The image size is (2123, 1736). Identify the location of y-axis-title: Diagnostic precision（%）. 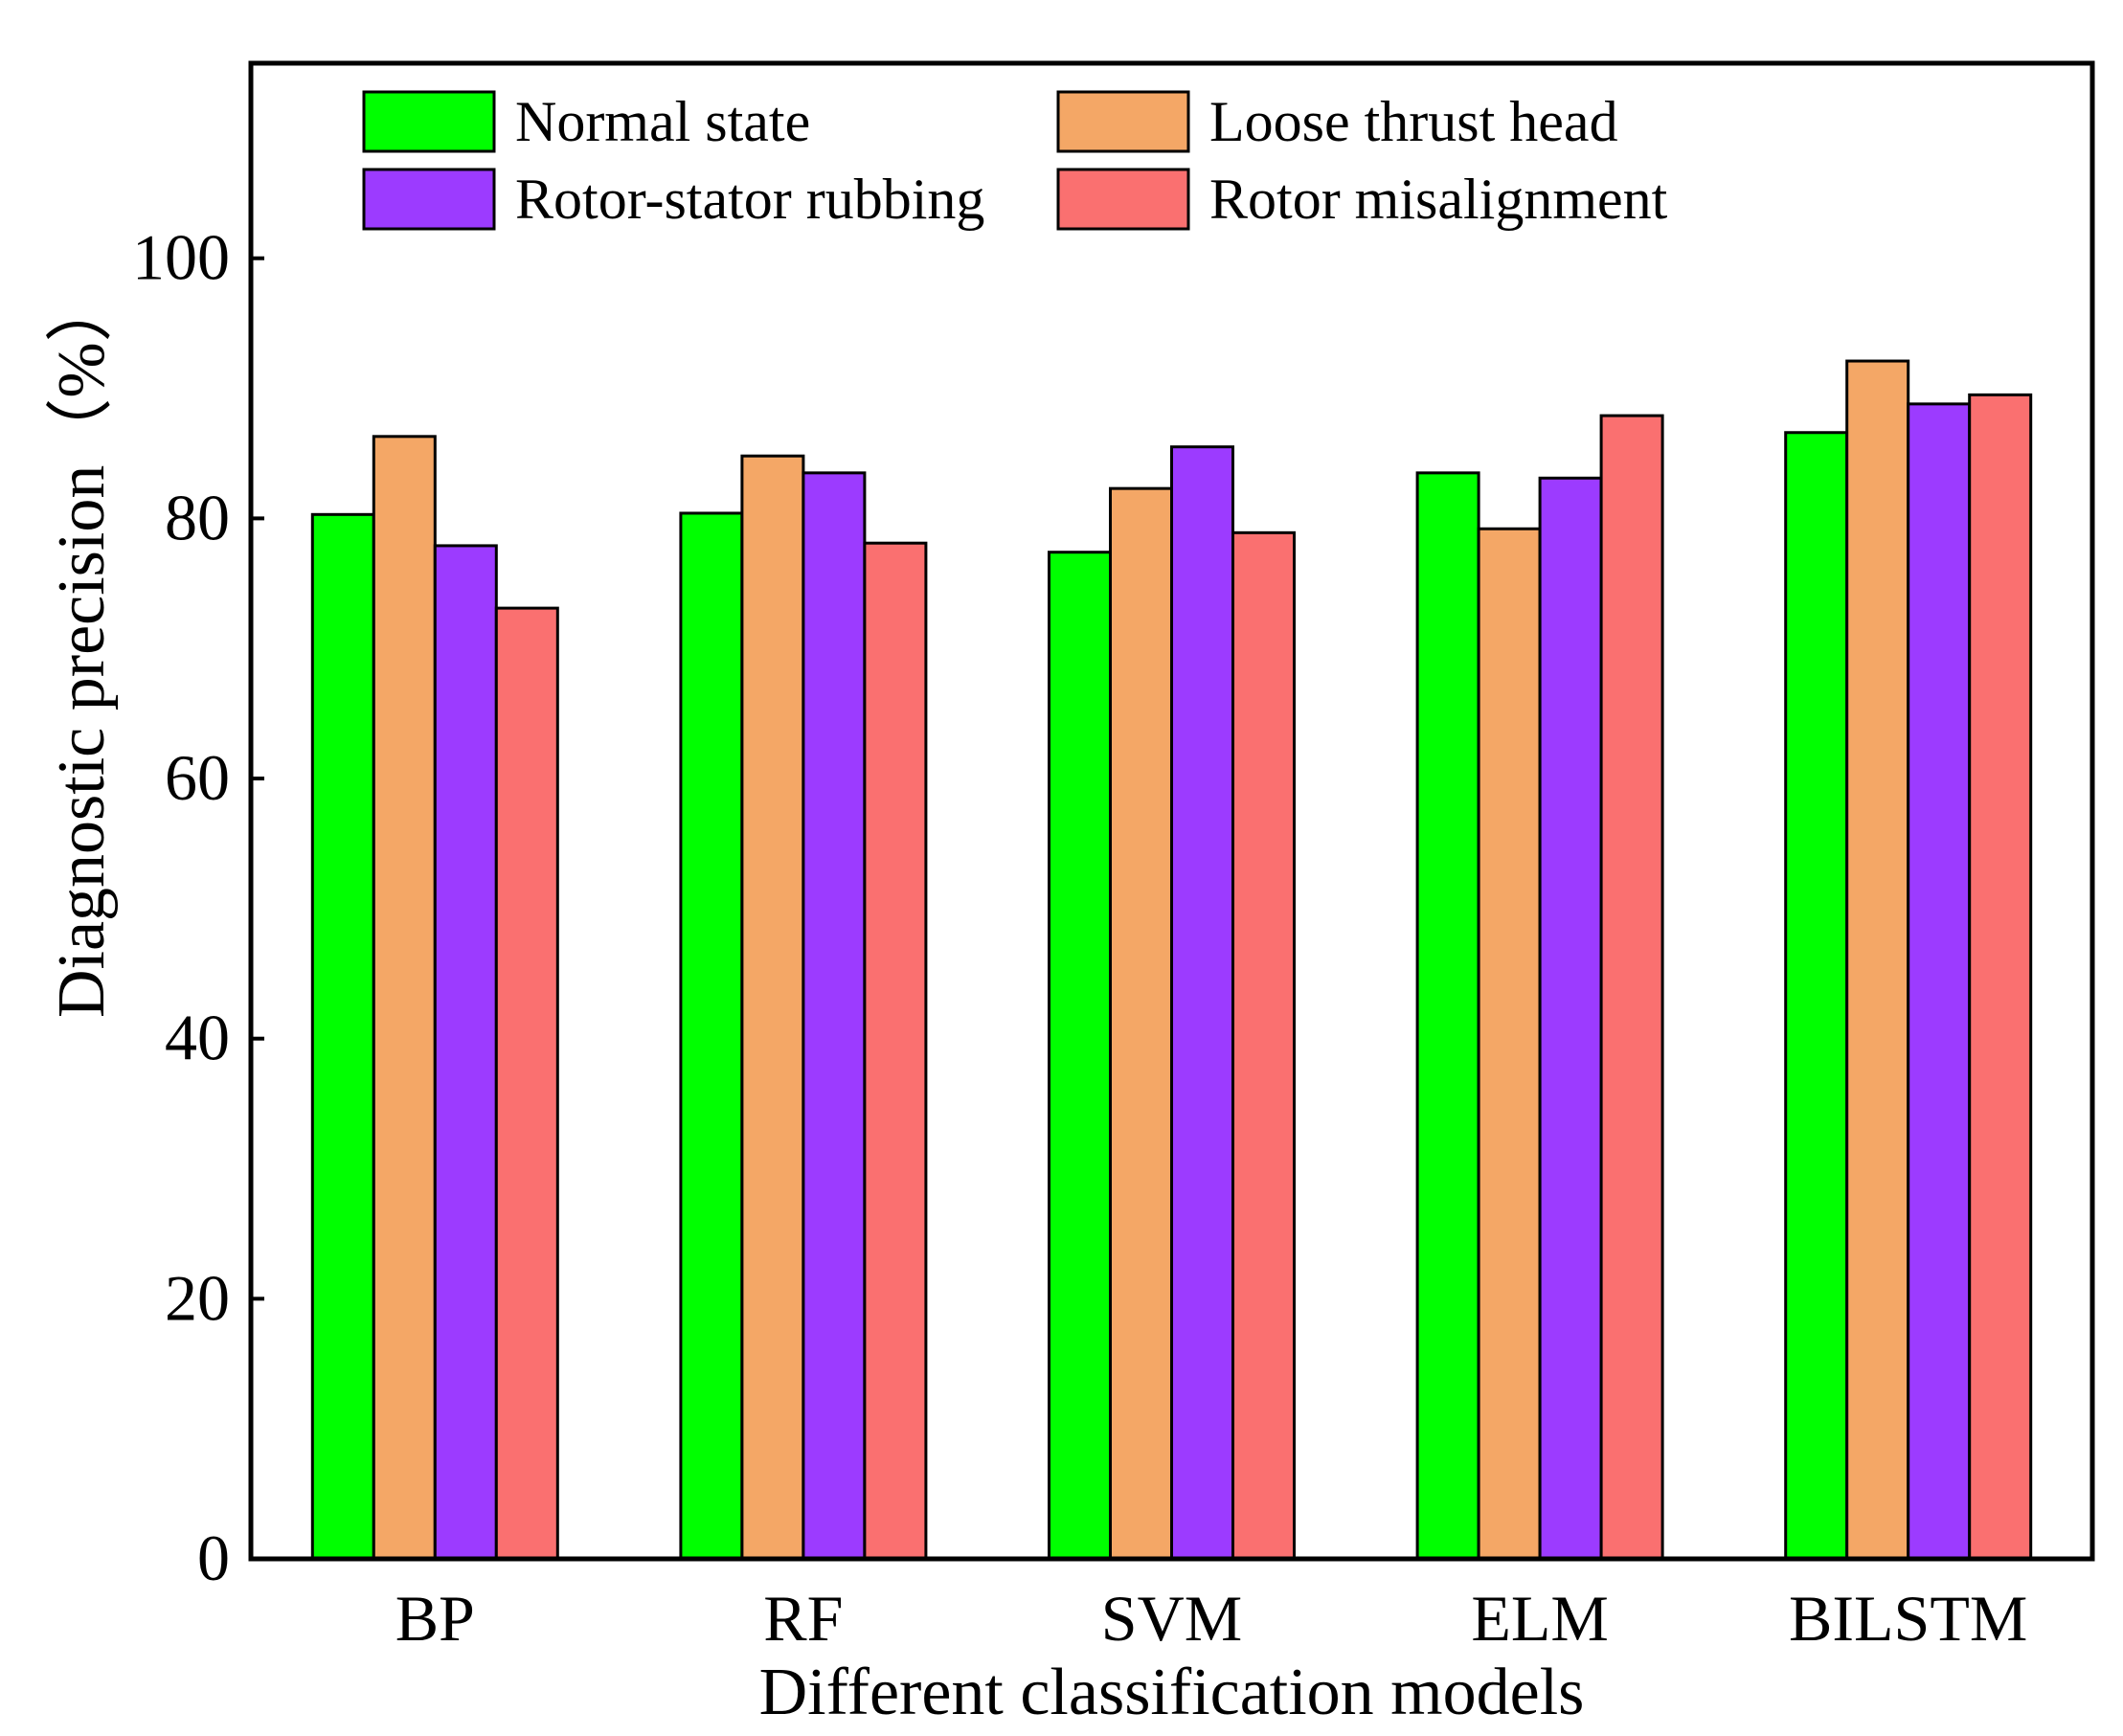
(82, 646).